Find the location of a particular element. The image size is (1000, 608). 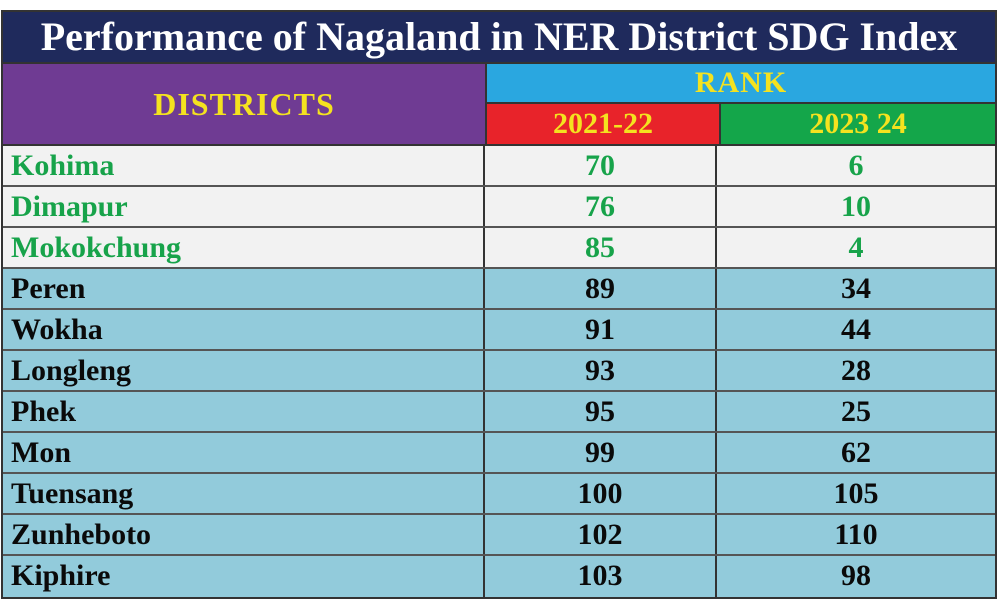

table-row: Kiphire 103 98 is located at coordinates (499, 576).